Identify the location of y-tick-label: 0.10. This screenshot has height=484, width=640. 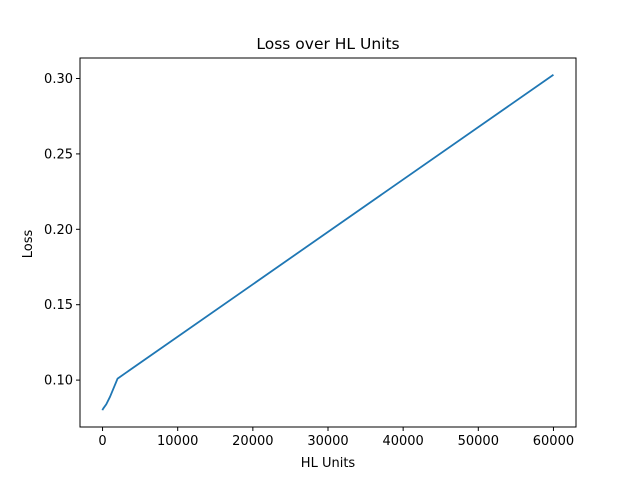
(58, 381).